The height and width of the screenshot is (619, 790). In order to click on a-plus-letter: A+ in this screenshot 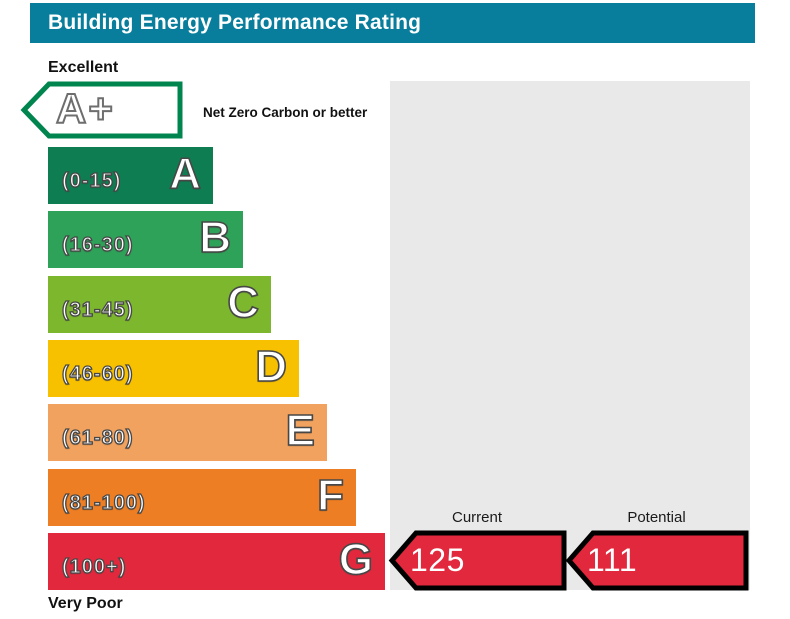, I will do `click(85, 108)`.